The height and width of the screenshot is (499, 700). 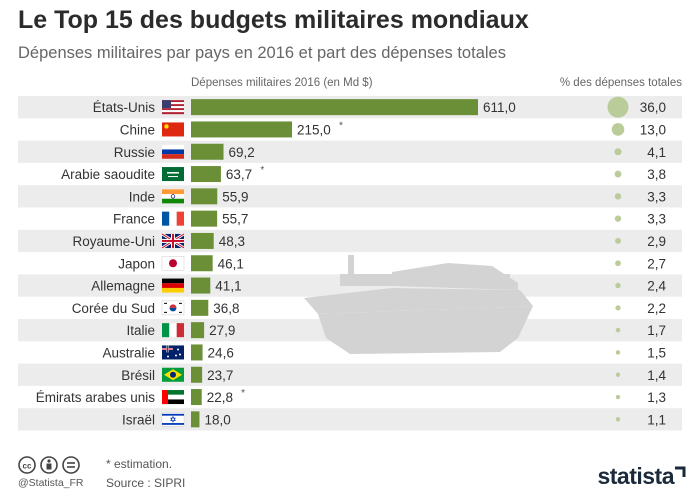 I want to click on category-label: Corée du Sud, so click(x=113, y=308).